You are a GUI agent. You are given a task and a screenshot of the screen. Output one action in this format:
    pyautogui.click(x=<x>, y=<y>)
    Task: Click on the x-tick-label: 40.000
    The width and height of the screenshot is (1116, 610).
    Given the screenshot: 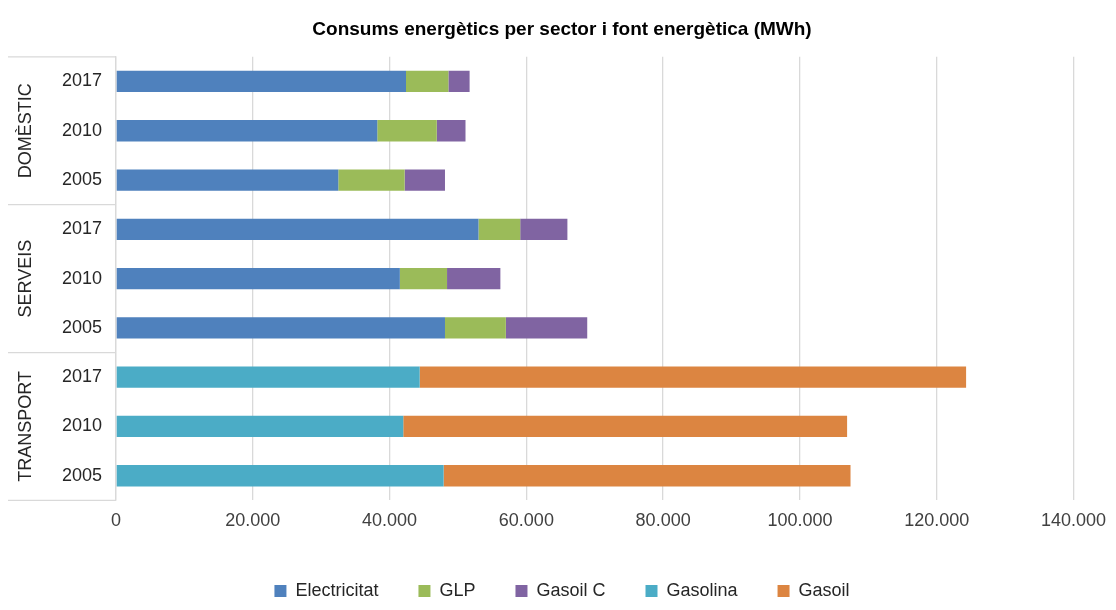 What is the action you would take?
    pyautogui.click(x=390, y=520)
    